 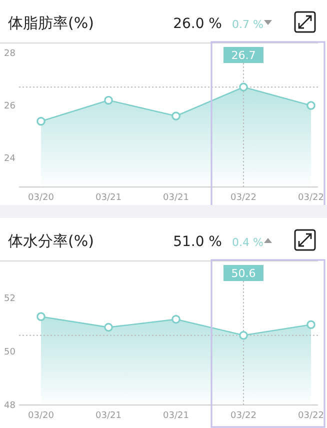 What do you see at coordinates (10, 352) in the screenshot?
I see `y-tick-label: 50` at bounding box center [10, 352].